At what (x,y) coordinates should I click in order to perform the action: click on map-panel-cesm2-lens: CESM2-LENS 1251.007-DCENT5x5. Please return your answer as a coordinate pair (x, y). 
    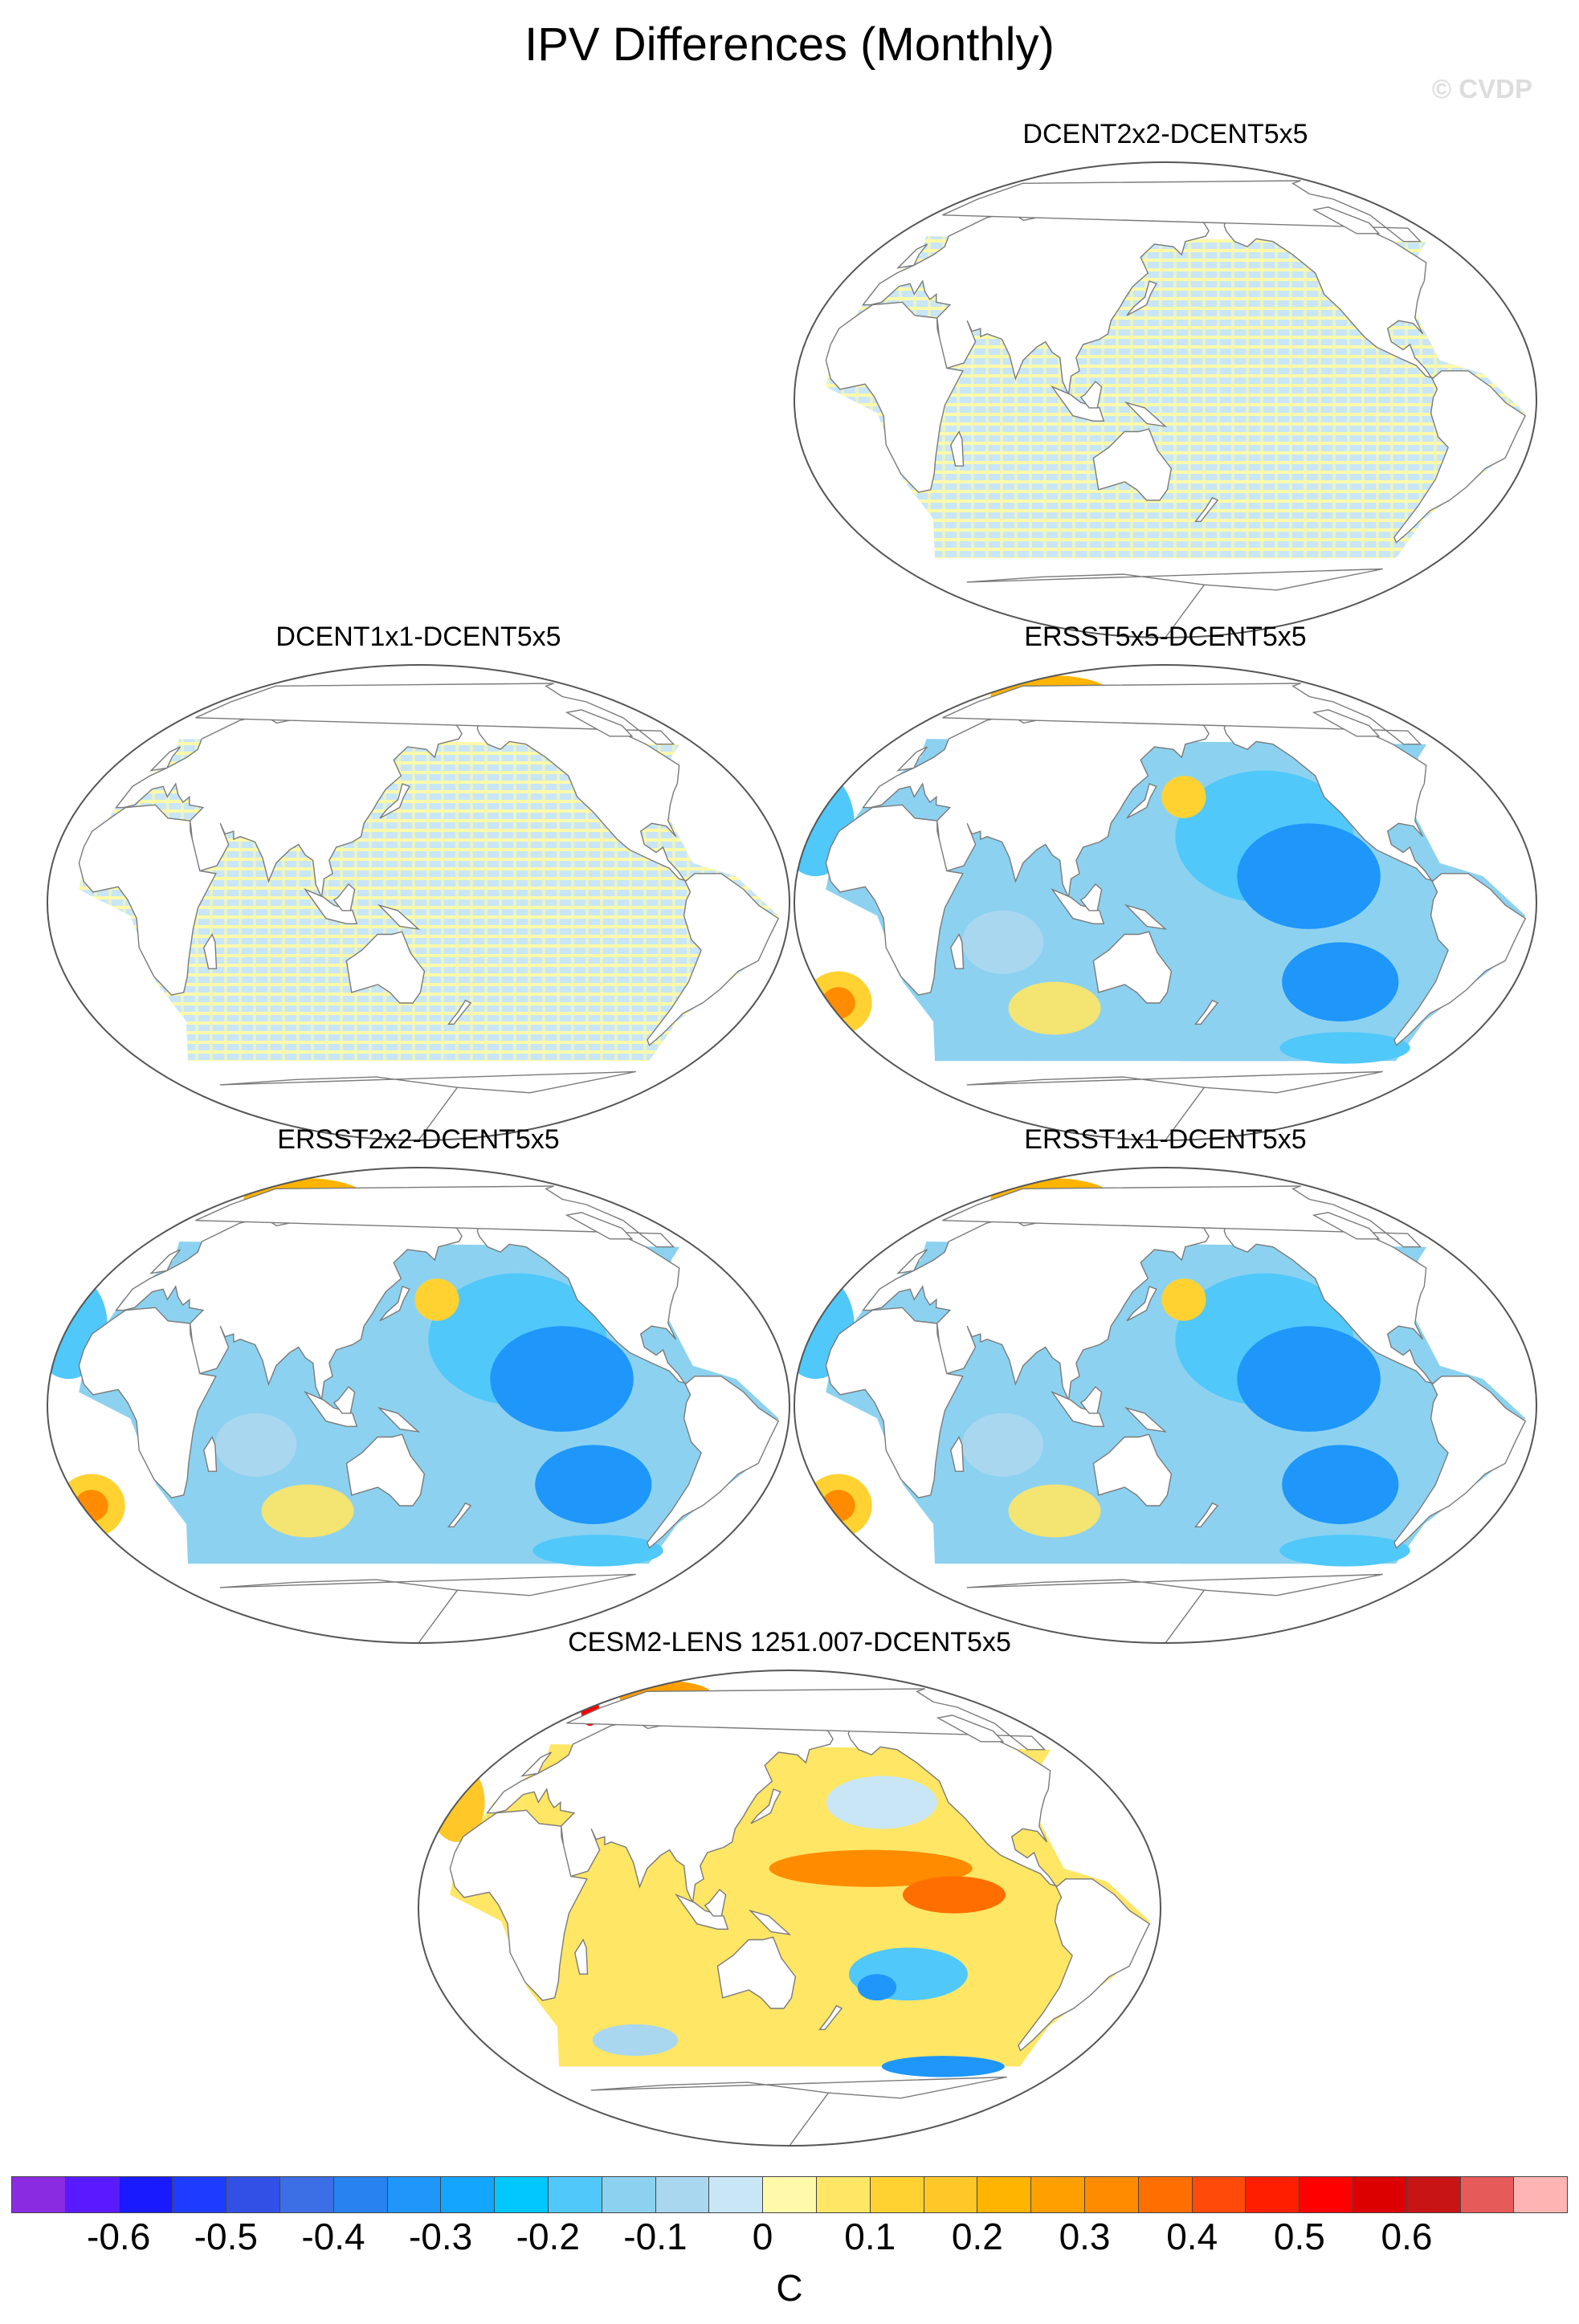
    Looking at the image, I should click on (789, 1889).